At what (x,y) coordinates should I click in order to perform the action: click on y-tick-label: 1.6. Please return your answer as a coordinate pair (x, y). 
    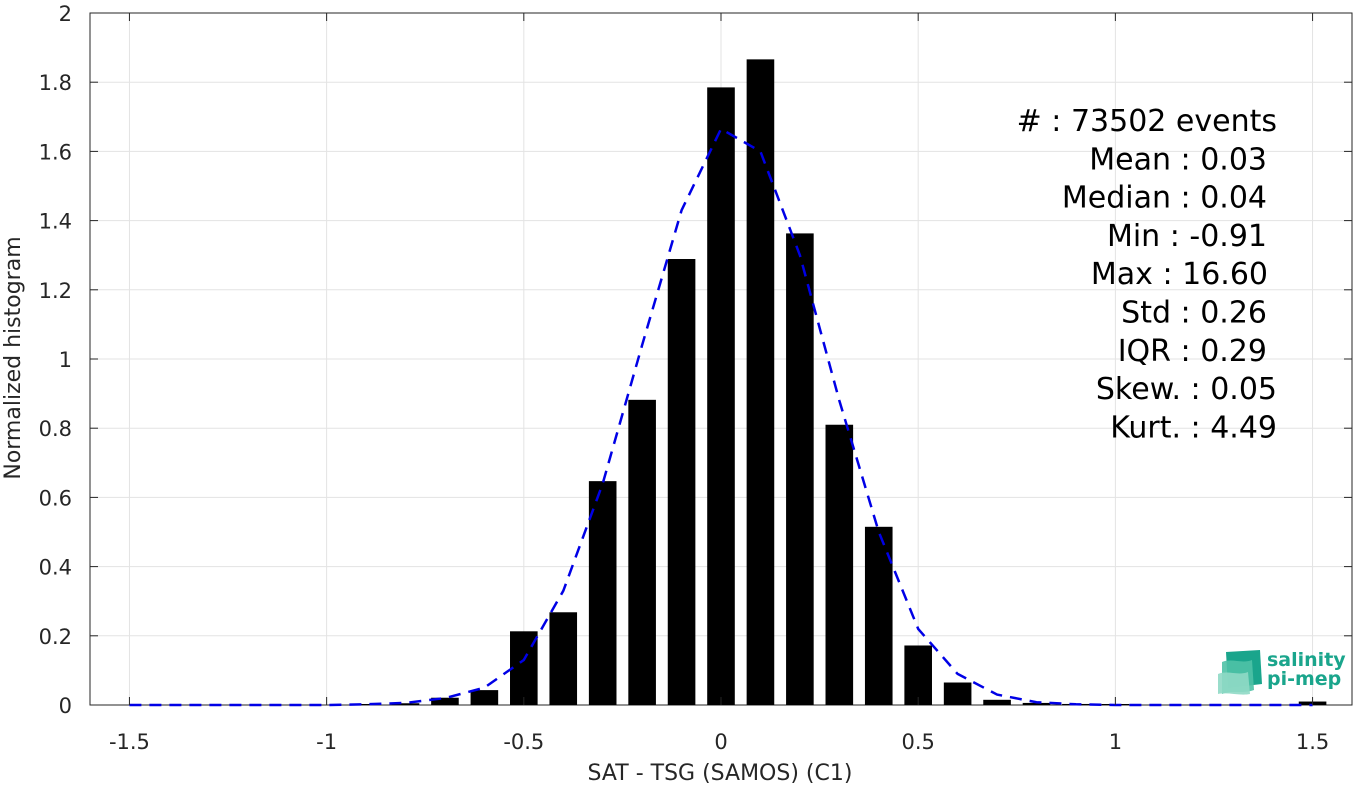
    Looking at the image, I should click on (55, 152).